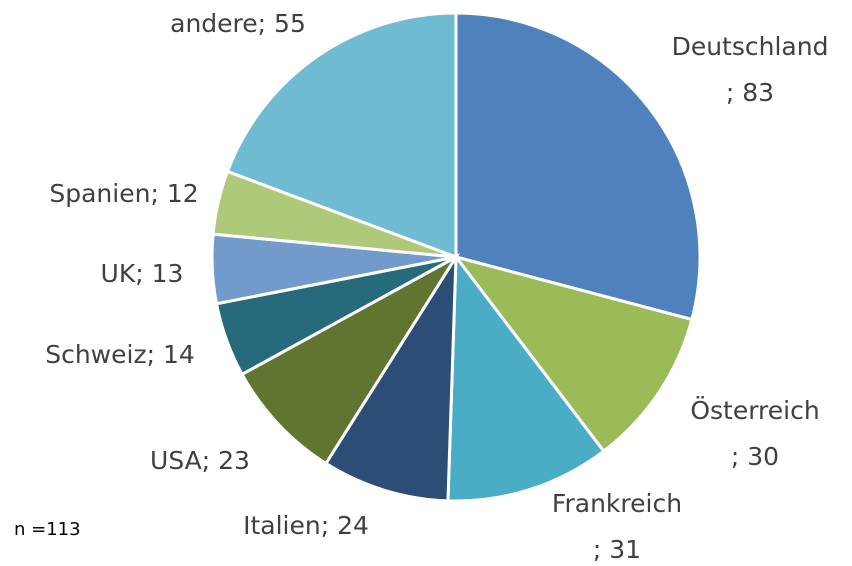 Image resolution: width=852 pixels, height=566 pixels. Describe the element at coordinates (754, 433) in the screenshot. I see `data-label: Österreich; 30` at that location.